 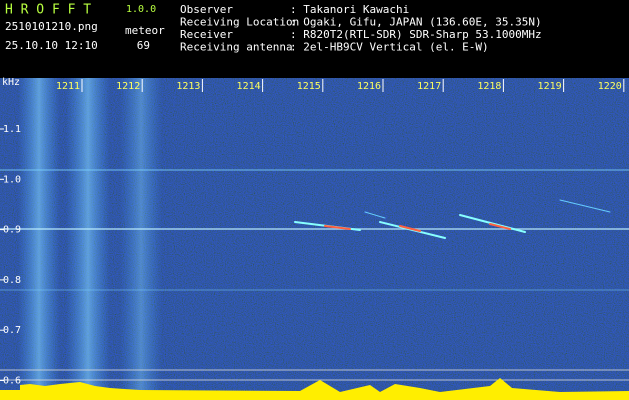 I want to click on x-tick-label: 1217, so click(x=429, y=86).